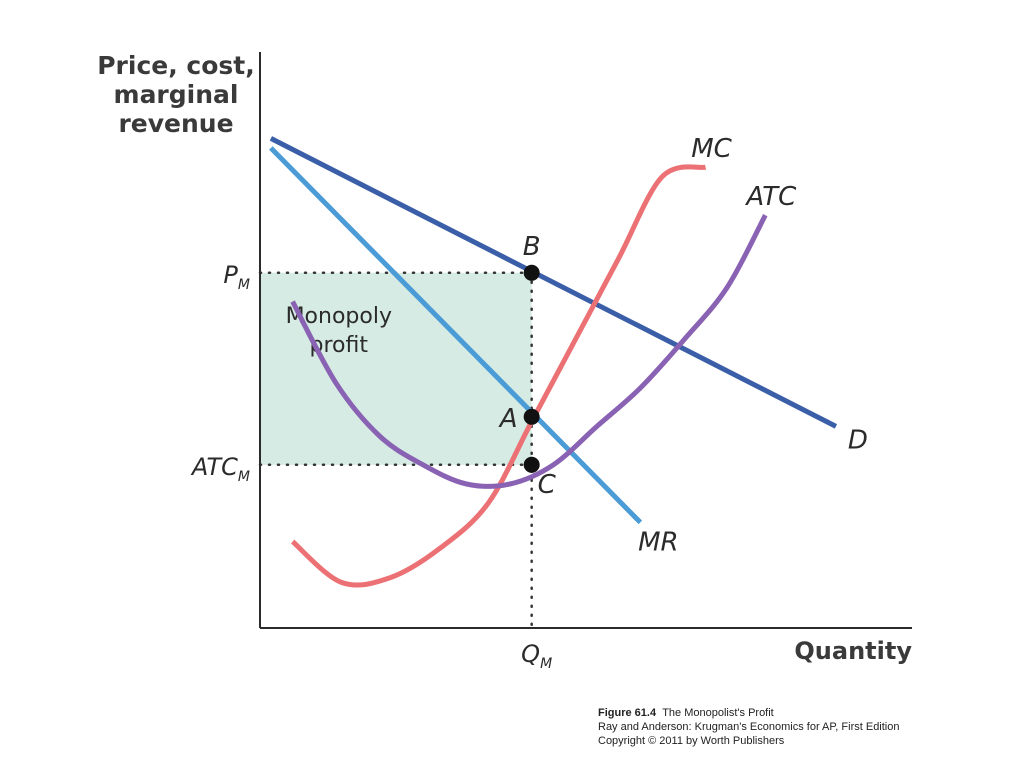  What do you see at coordinates (711, 149) in the screenshot?
I see `curve-label-mc: MC` at bounding box center [711, 149].